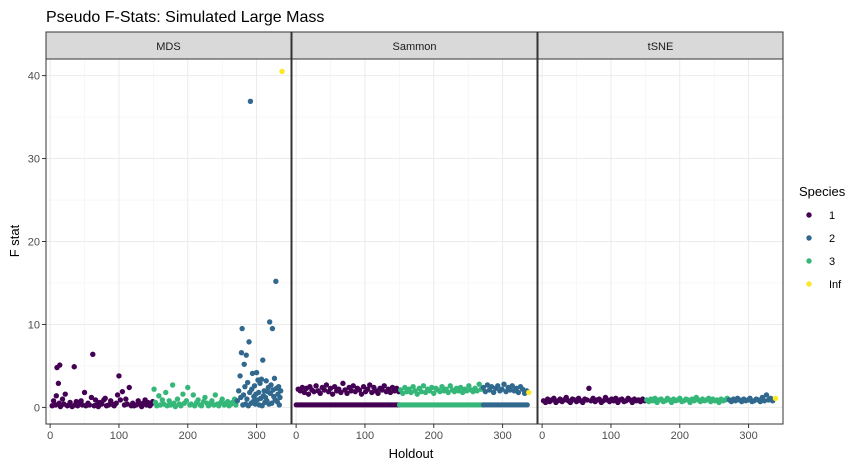 This screenshot has height=468, width=867. What do you see at coordinates (256, 436) in the screenshot?
I see `x-tick-label: 300` at bounding box center [256, 436].